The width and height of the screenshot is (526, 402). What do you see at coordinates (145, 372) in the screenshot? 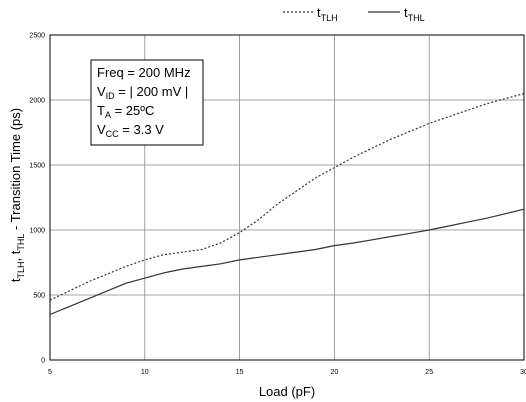
I see `x-tick-label: 10` at bounding box center [145, 372].